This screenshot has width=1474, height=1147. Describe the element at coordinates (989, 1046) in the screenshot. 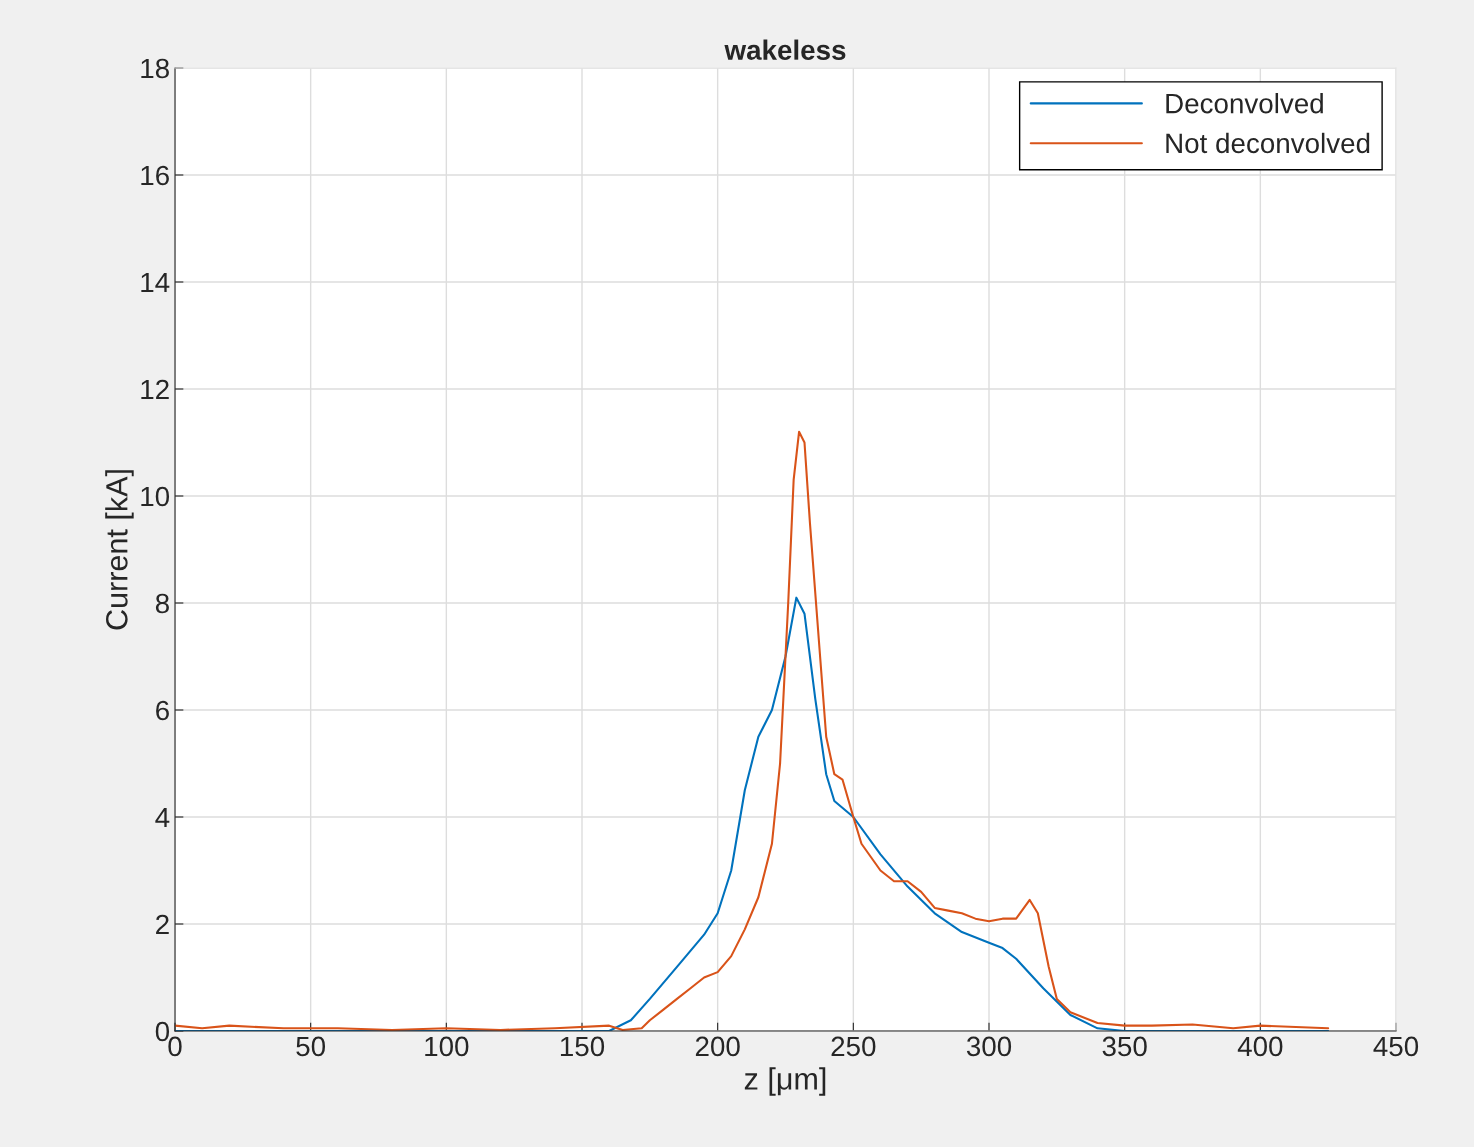

I see `x-tick-label: 300` at that location.